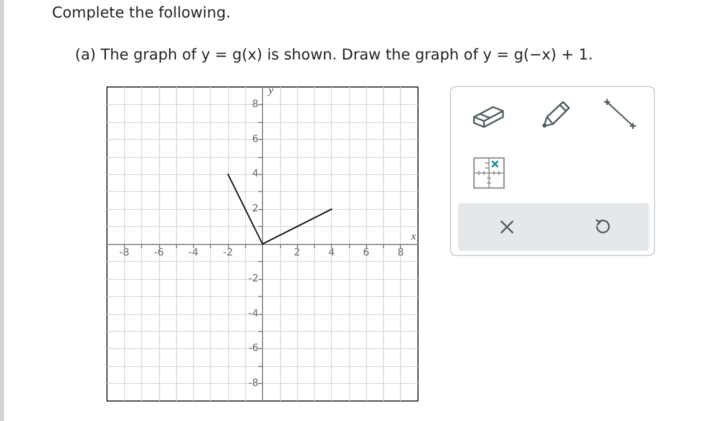  I want to click on y-tick-label: -4, so click(253, 314).